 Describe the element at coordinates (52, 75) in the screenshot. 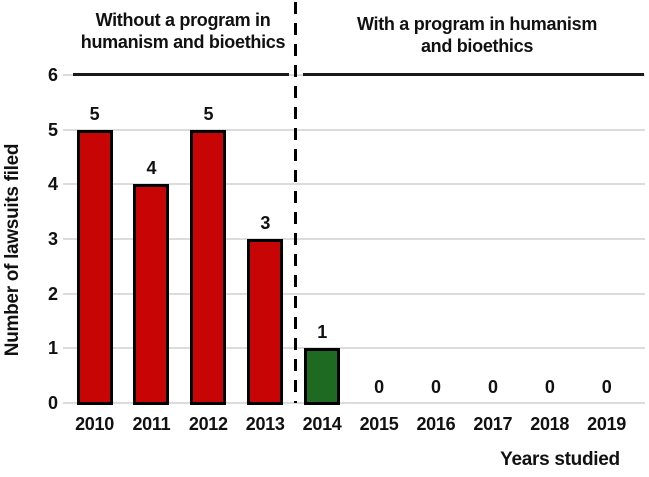

I see `y-tick-label-6: 6` at that location.